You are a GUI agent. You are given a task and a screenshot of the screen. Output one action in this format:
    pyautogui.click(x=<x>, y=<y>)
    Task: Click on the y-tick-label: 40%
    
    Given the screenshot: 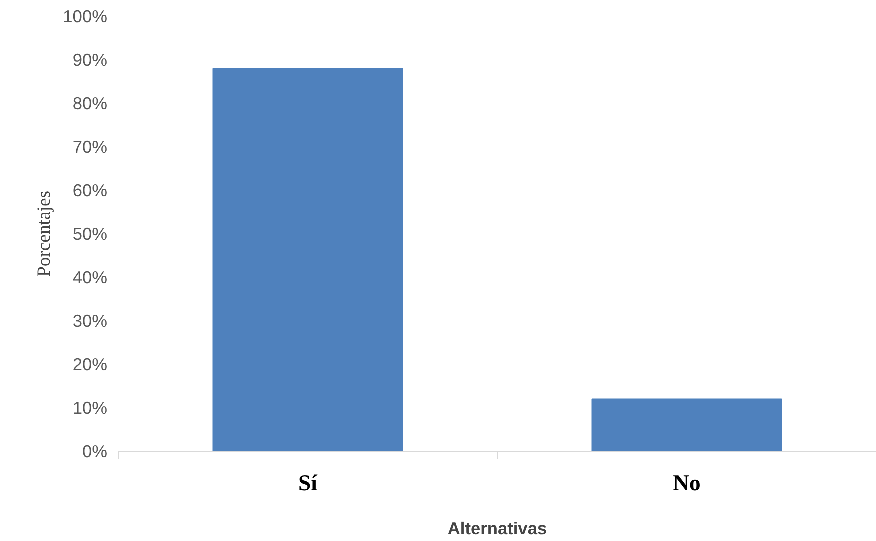 What is the action you would take?
    pyautogui.click(x=90, y=278)
    